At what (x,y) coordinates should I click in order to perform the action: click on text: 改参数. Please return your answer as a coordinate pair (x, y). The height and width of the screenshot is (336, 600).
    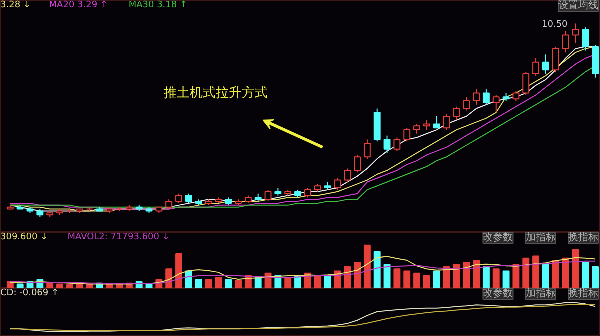
    Looking at the image, I should click on (498, 238).